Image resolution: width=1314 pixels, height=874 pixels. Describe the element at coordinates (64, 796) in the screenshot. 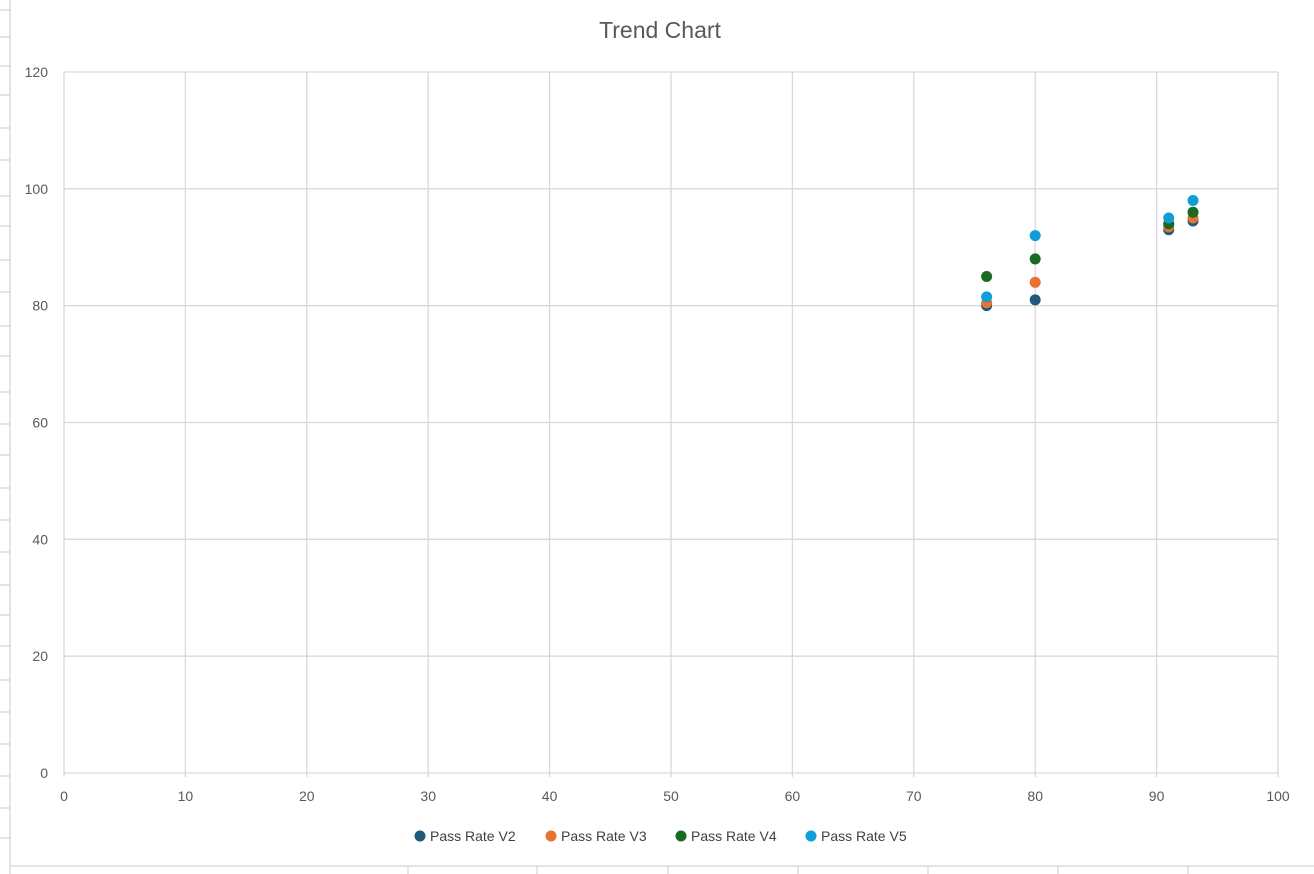

I see `x-tick-label: 0` at that location.